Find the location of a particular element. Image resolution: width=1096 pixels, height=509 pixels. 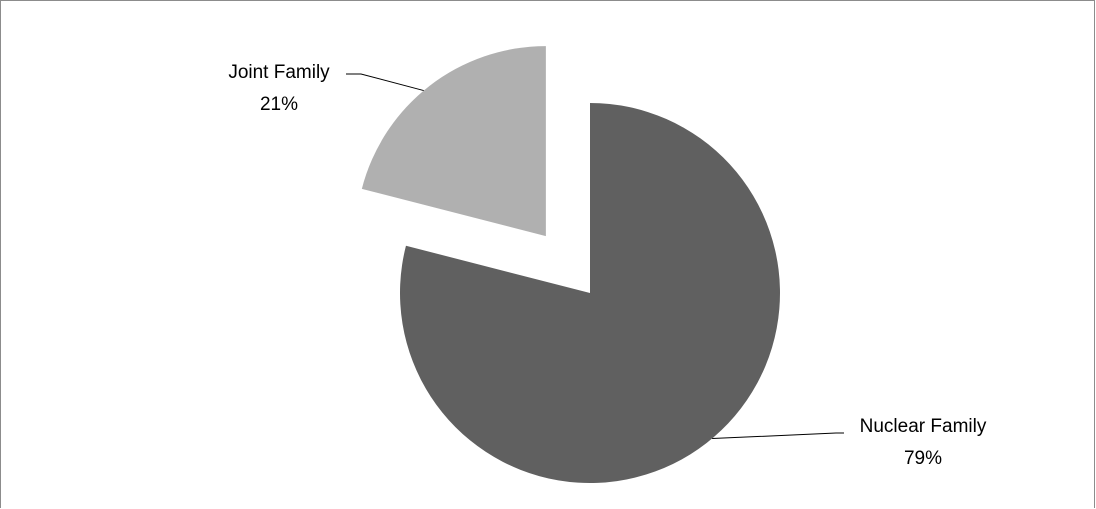

leader-line-nuclear-family is located at coordinates (778, 436).